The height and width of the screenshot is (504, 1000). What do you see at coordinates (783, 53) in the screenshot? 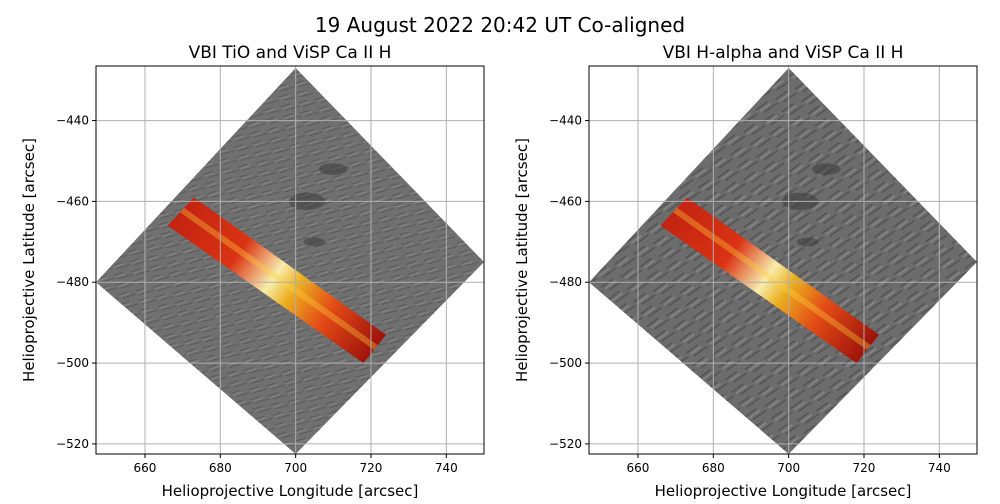
I see `panel-title: VBI H-alpha and ViSP Ca II H` at bounding box center [783, 53].